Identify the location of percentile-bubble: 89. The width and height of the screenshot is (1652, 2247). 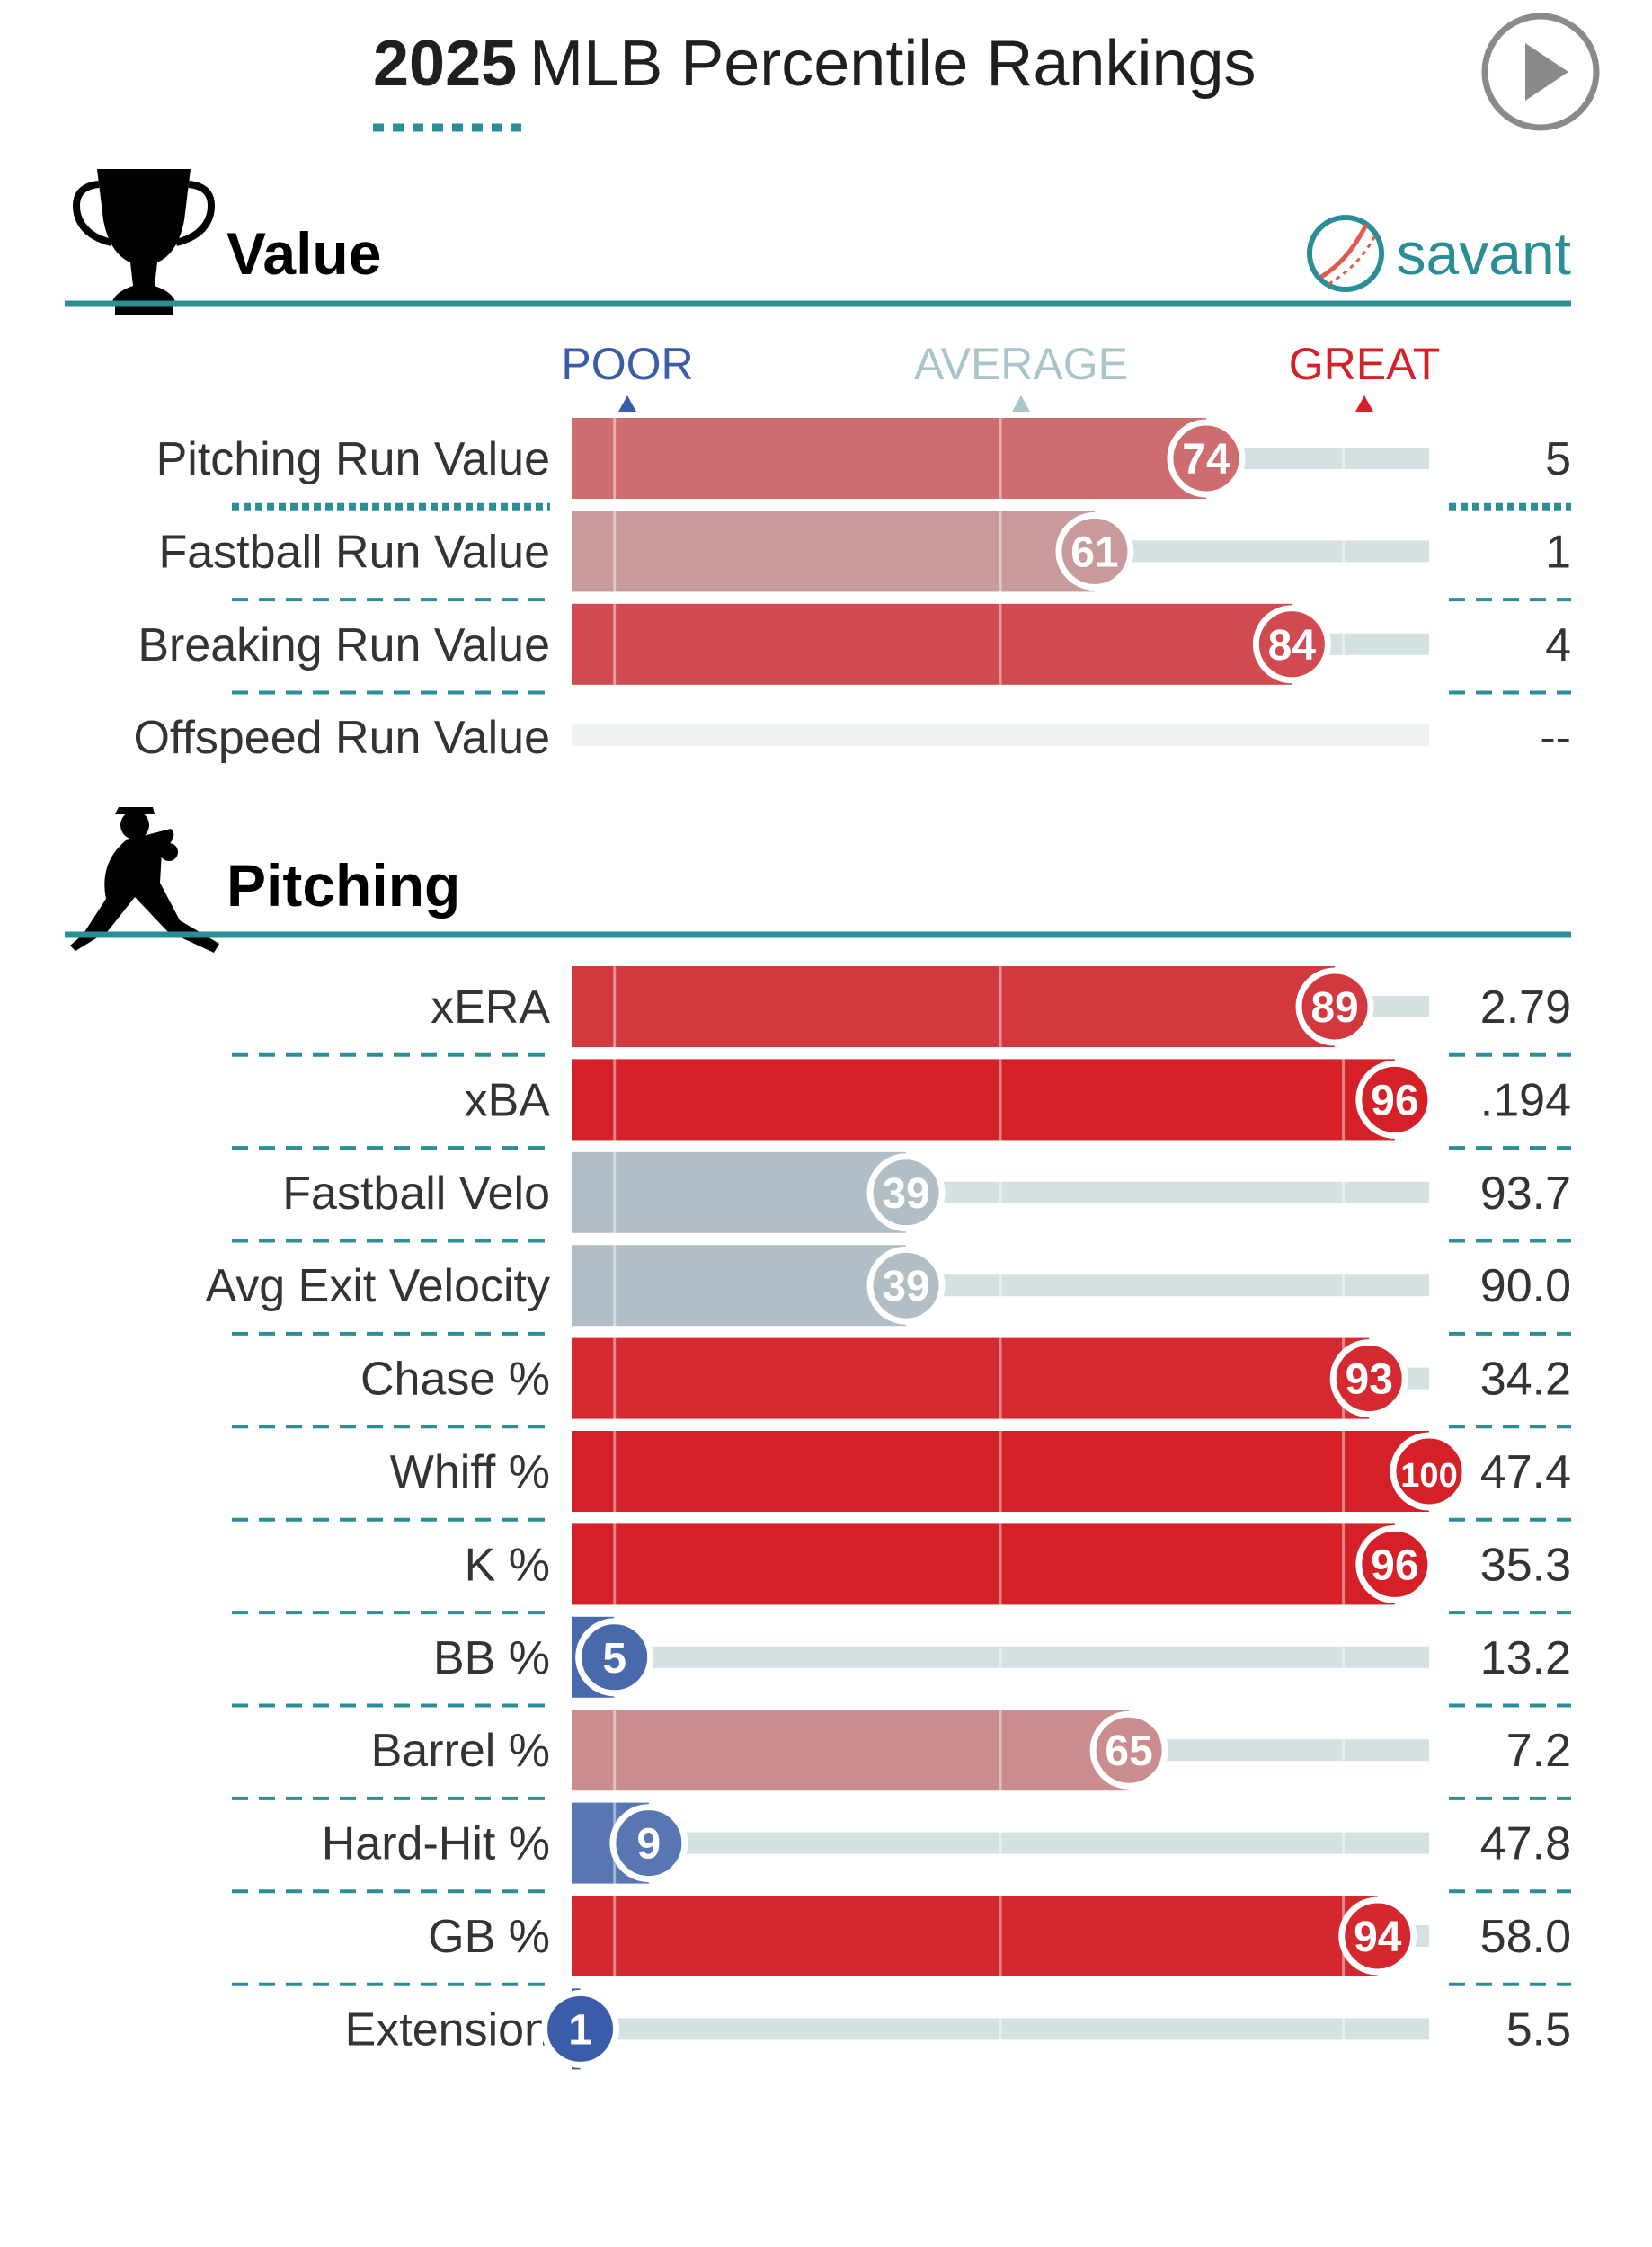
(1334, 1007).